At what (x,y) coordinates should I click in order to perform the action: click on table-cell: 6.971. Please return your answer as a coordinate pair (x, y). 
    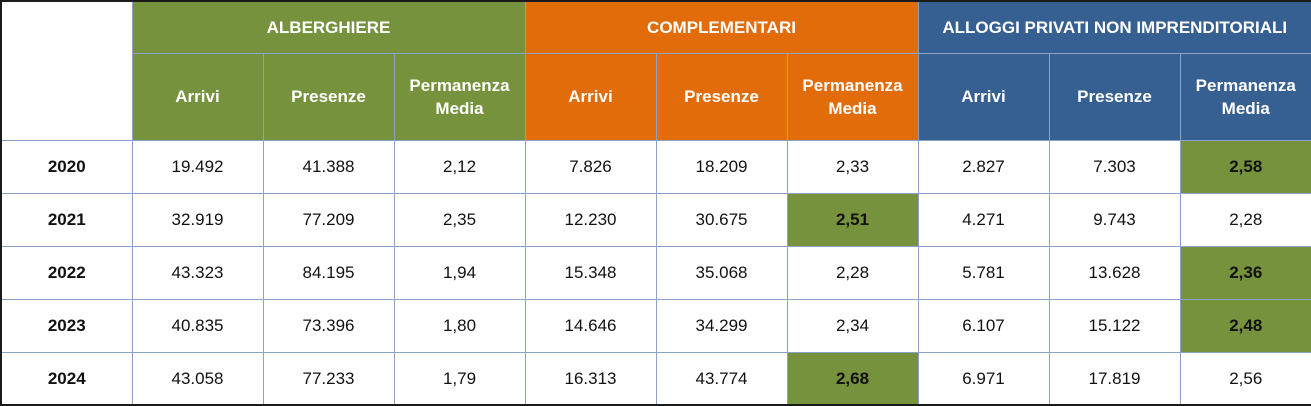
    Looking at the image, I should click on (983, 378).